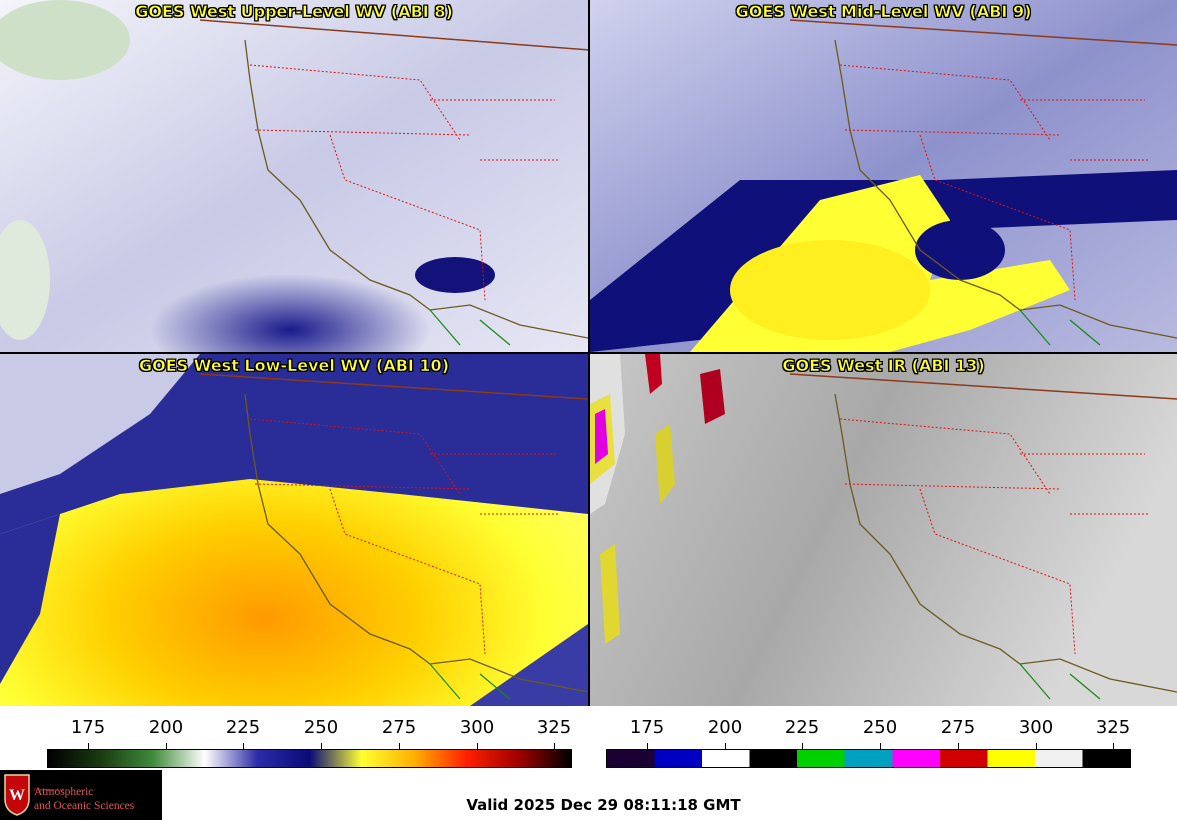  I want to click on ir-colorbar, so click(868, 758).